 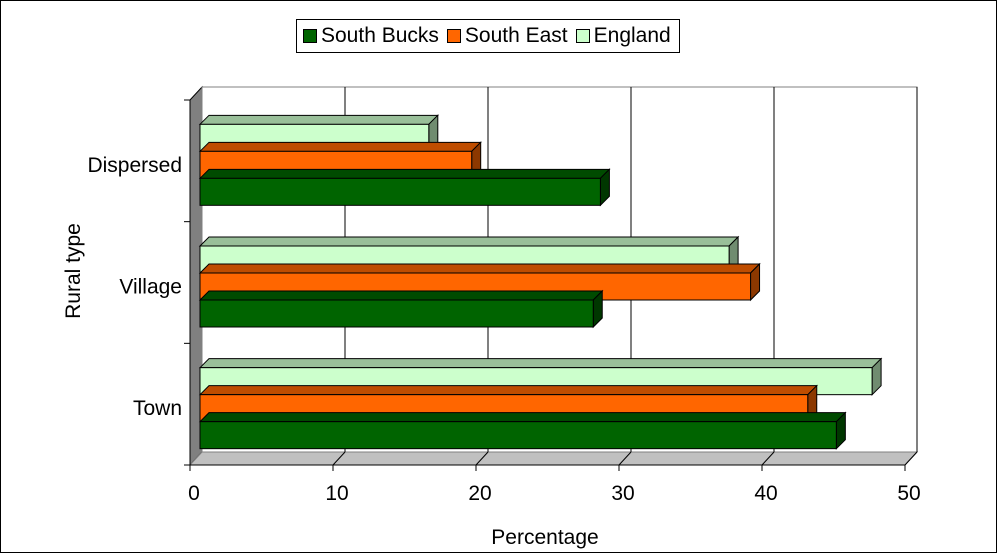 I want to click on x-tick-label: 50, so click(x=908, y=493).